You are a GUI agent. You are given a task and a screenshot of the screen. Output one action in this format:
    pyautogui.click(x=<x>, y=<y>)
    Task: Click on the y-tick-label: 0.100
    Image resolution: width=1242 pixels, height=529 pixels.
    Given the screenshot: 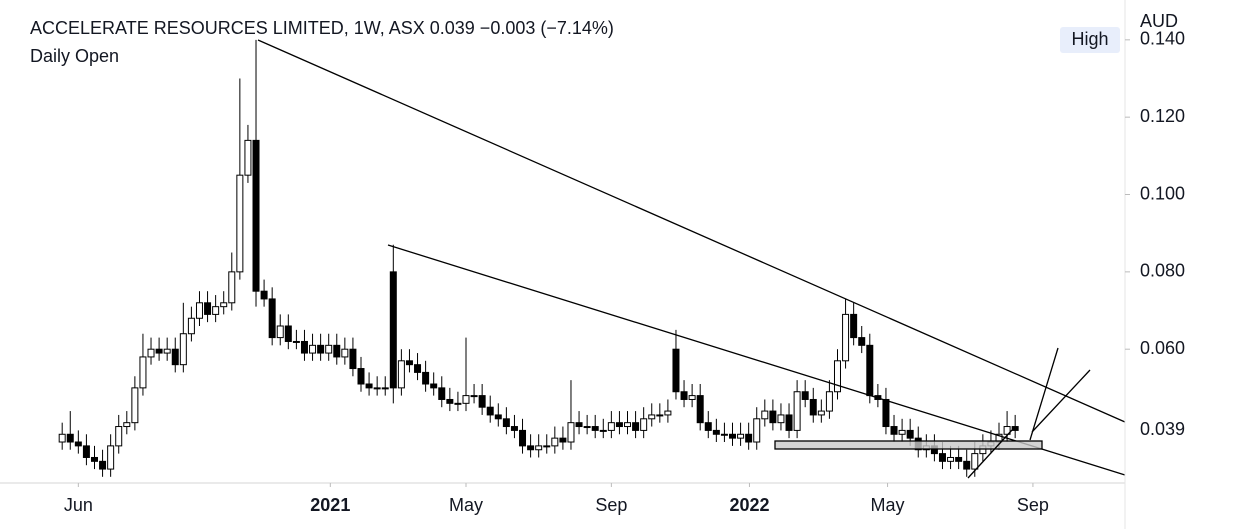 What is the action you would take?
    pyautogui.click(x=1162, y=193)
    